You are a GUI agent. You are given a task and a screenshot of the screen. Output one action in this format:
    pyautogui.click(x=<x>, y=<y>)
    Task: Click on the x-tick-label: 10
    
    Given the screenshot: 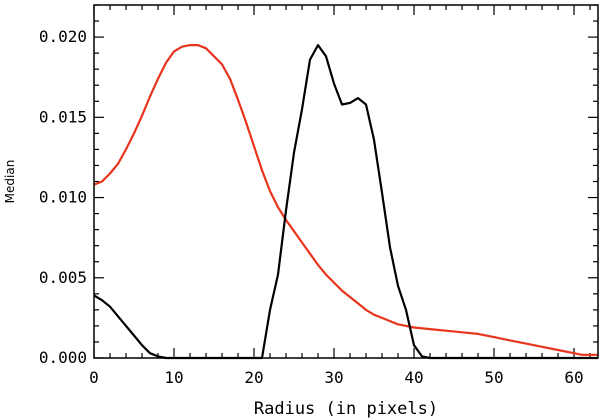 What is the action you would take?
    pyautogui.click(x=173, y=377)
    